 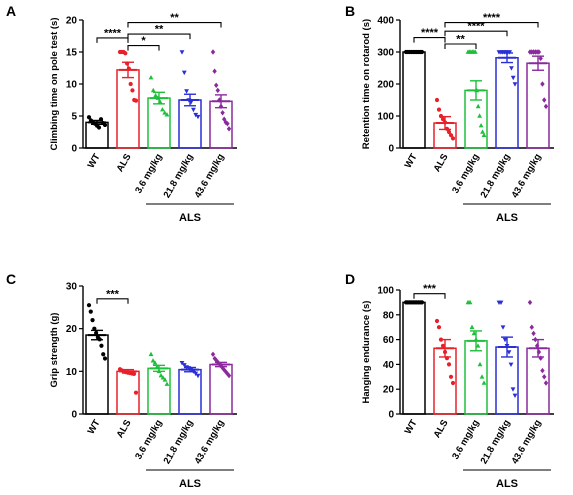 What do you see at coordinates (460, 40) in the screenshot?
I see `significance-label: **` at bounding box center [460, 40].